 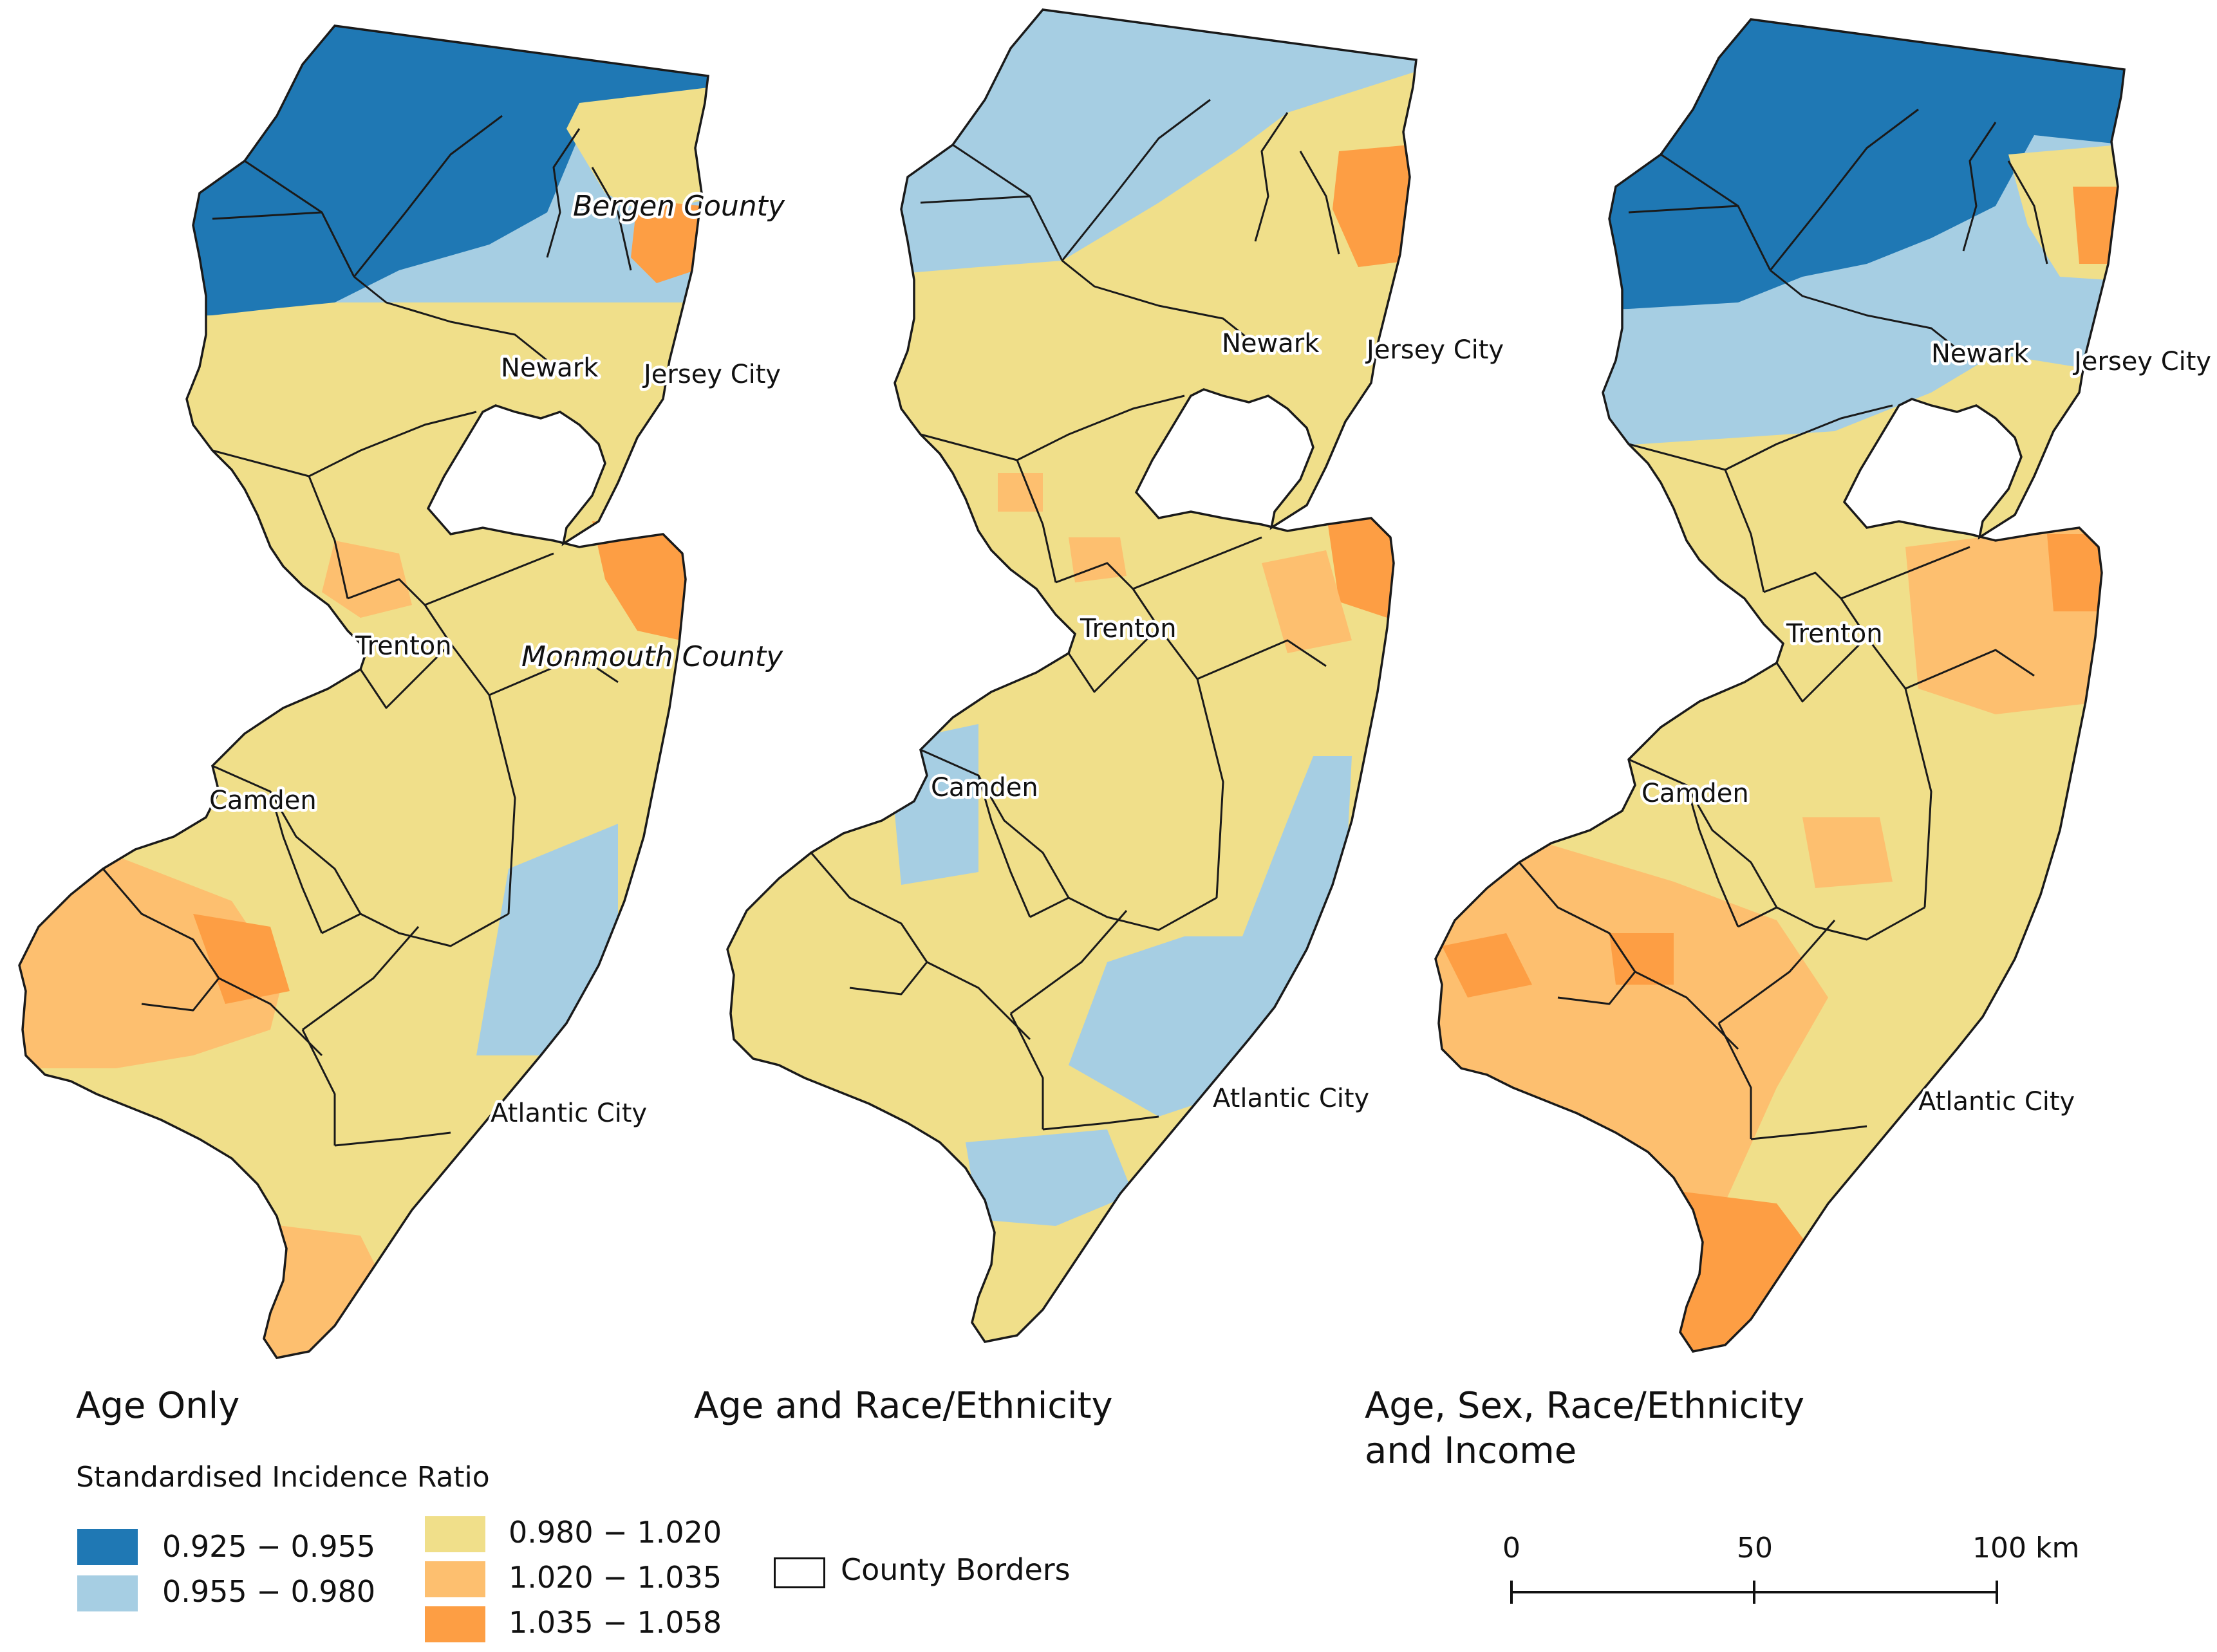 What do you see at coordinates (903, 1406) in the screenshot?
I see `title-age-race: Age and Race/Ethnicity` at bounding box center [903, 1406].